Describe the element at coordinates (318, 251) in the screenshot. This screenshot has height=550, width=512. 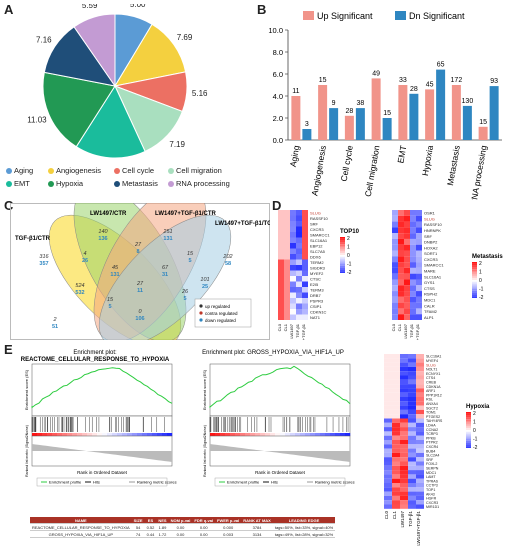
I see `gene-label: SLC7A5` at that location.